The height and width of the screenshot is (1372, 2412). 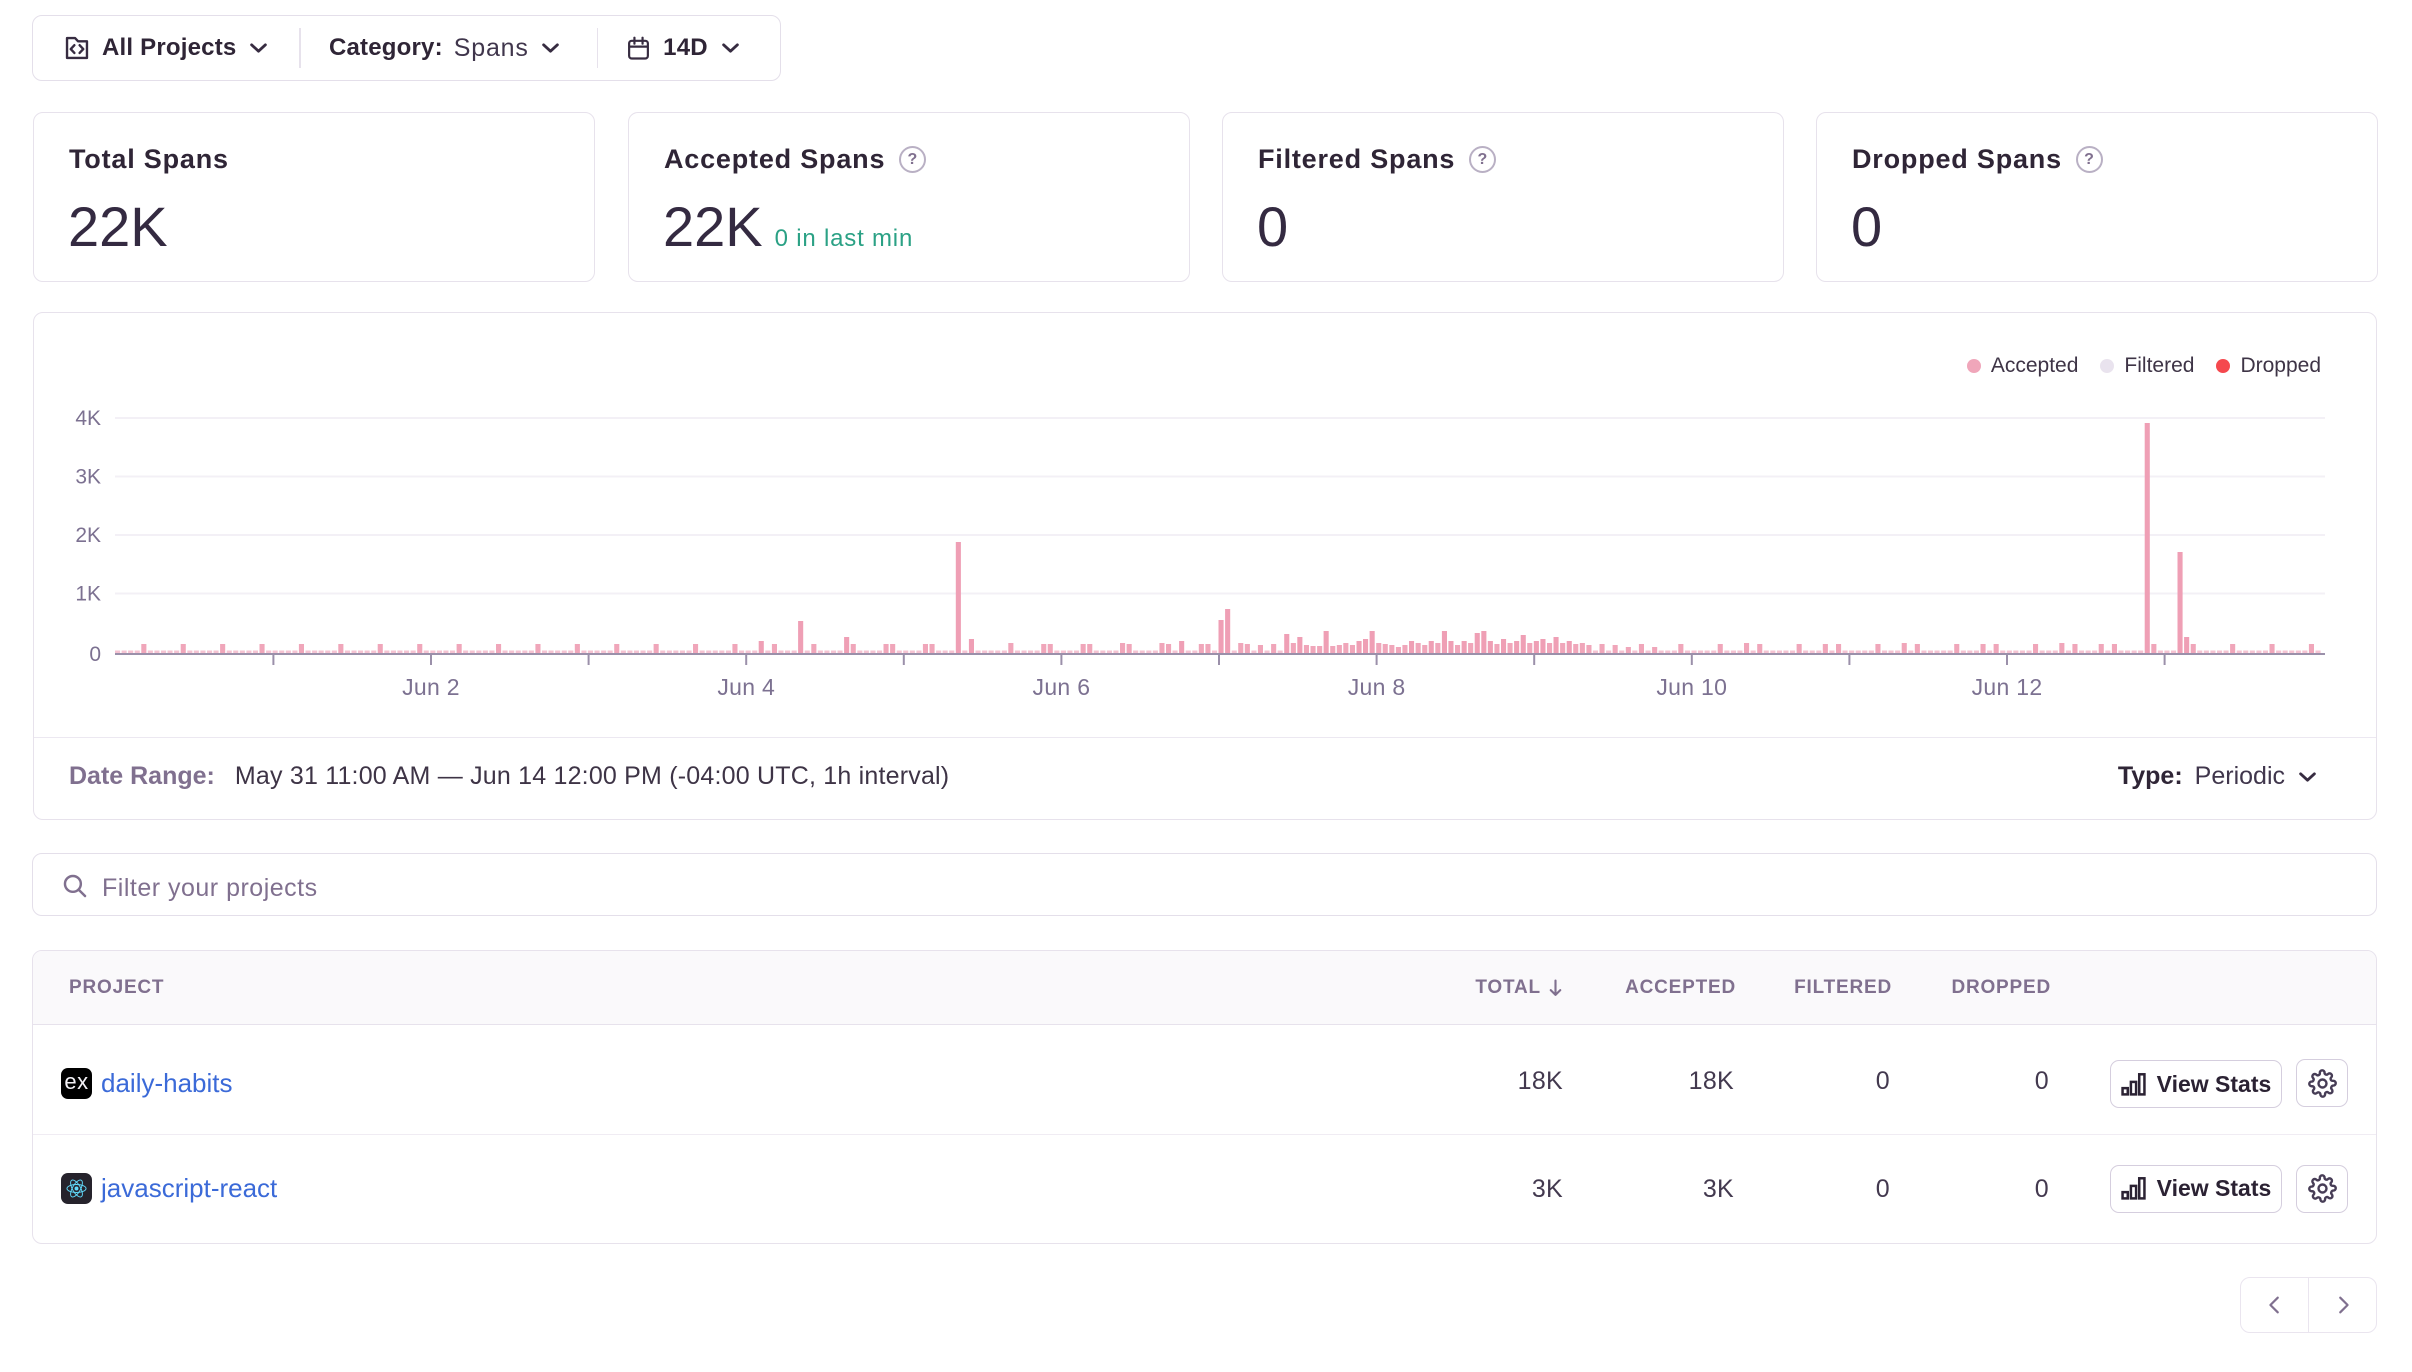 I want to click on svg-text: 1K, so click(x=88, y=594).